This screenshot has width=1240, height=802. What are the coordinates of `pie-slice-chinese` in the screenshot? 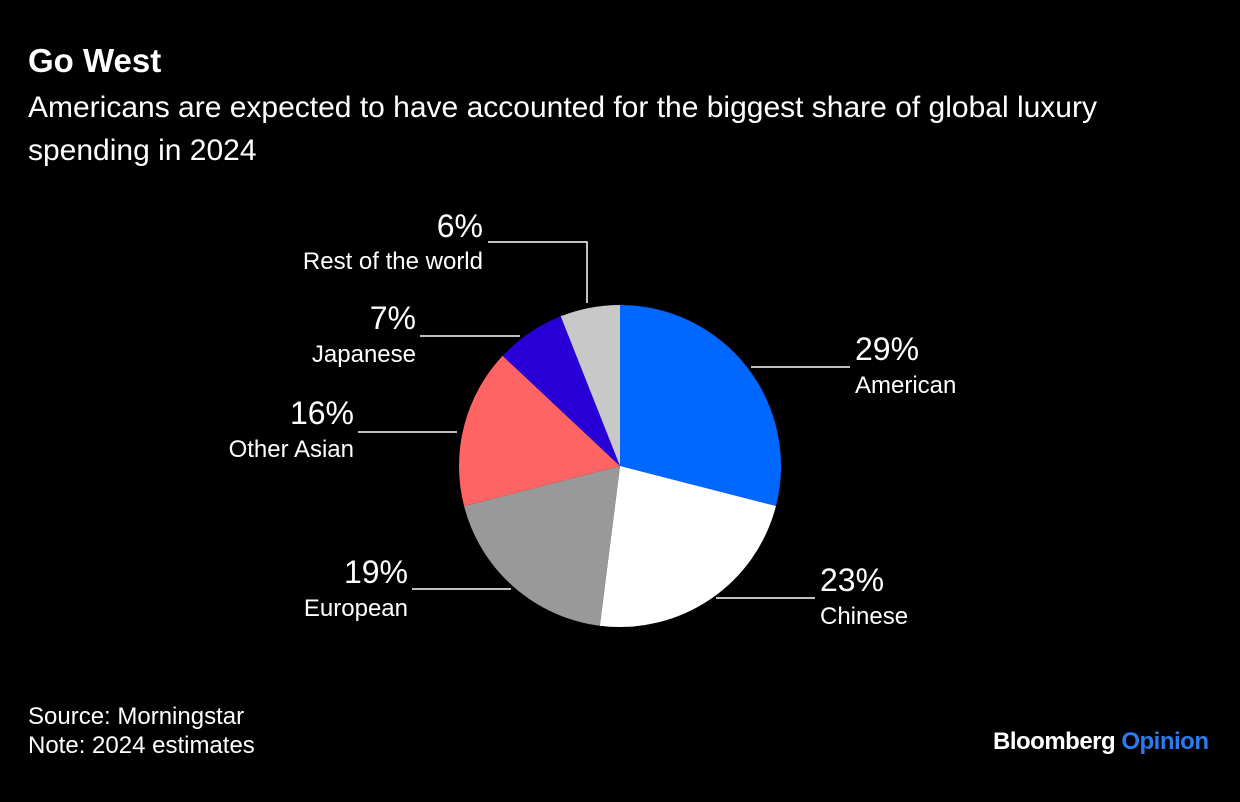 It's located at (687, 546).